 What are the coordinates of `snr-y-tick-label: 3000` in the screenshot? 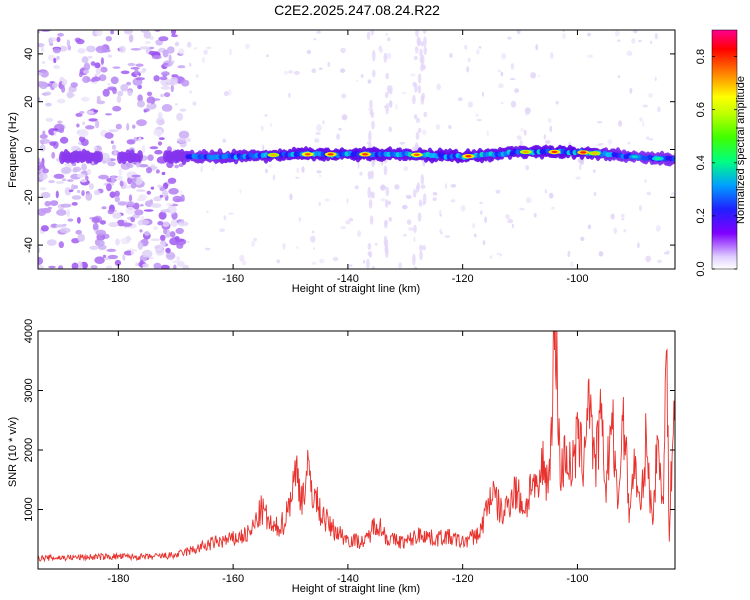 It's located at (29, 390).